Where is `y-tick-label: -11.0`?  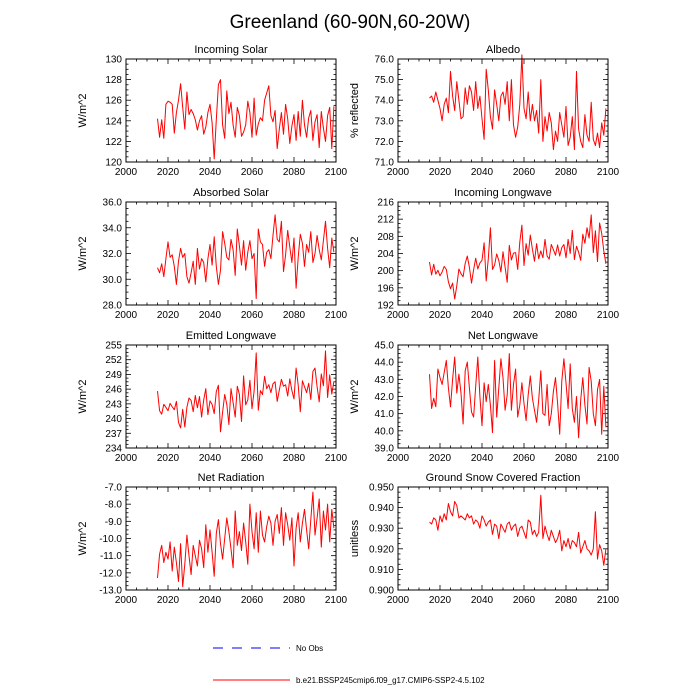
y-tick-label: -11.0 is located at coordinates (111, 556).